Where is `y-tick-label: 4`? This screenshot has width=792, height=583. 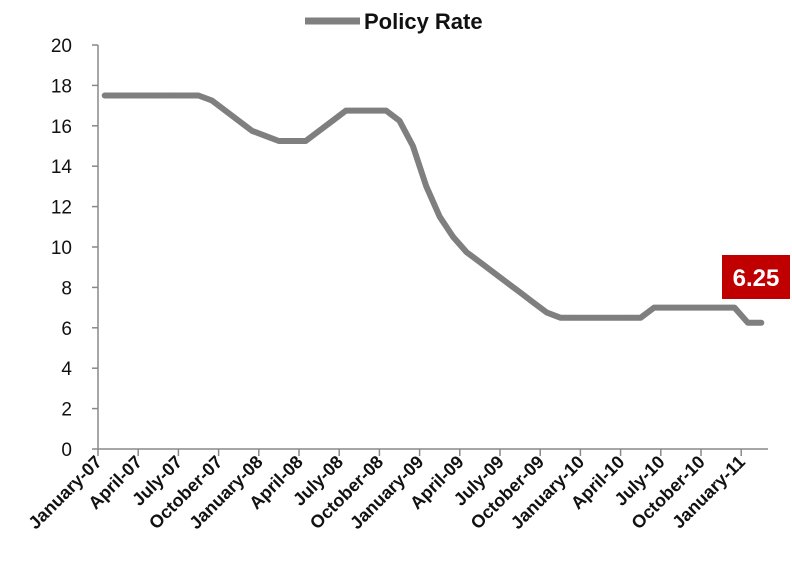
y-tick-label: 4 is located at coordinates (66, 369).